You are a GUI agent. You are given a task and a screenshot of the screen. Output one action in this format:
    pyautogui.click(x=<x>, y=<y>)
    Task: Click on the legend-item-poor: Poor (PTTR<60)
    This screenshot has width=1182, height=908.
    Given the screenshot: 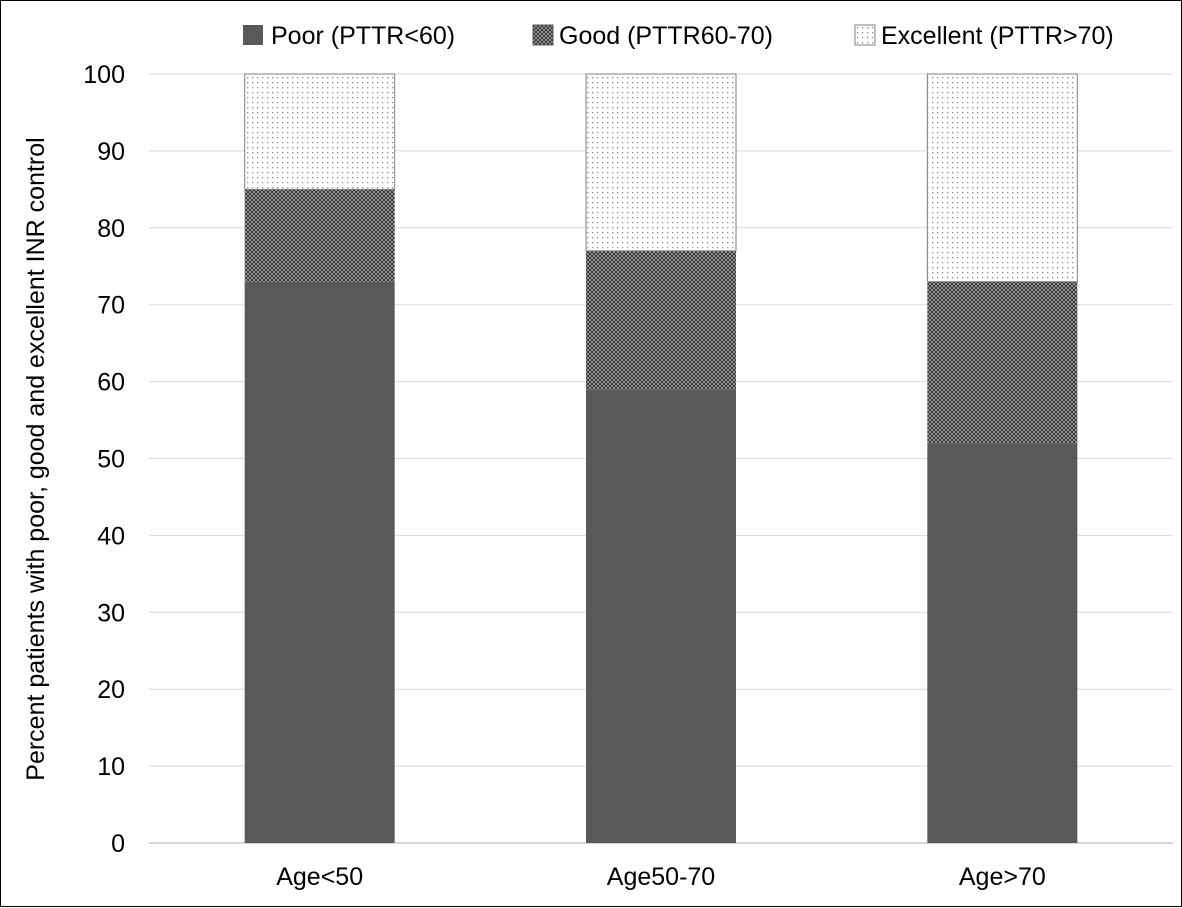 What is the action you would take?
    pyautogui.click(x=349, y=36)
    